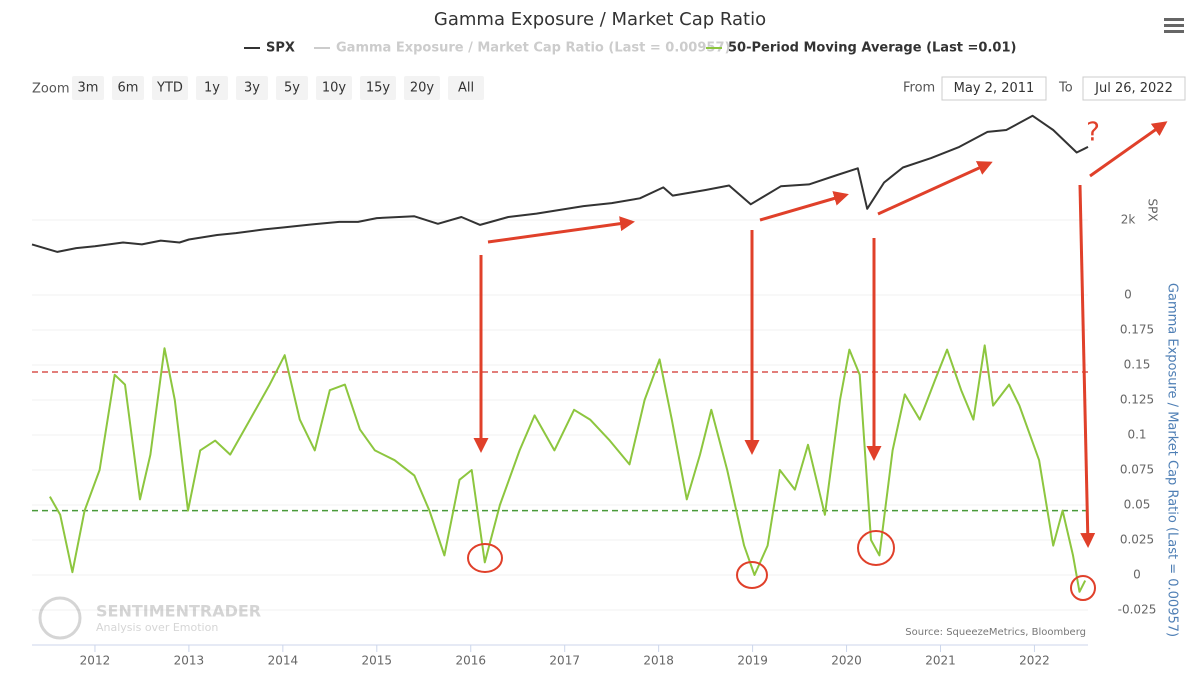  I want to click on x-tick-label: 2012, so click(95, 661).